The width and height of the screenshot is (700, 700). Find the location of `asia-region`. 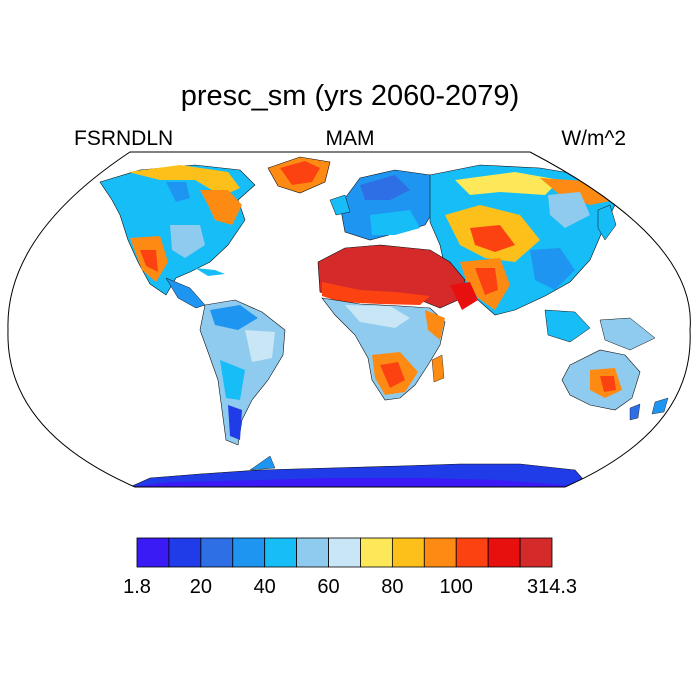

asia-region is located at coordinates (542, 257).